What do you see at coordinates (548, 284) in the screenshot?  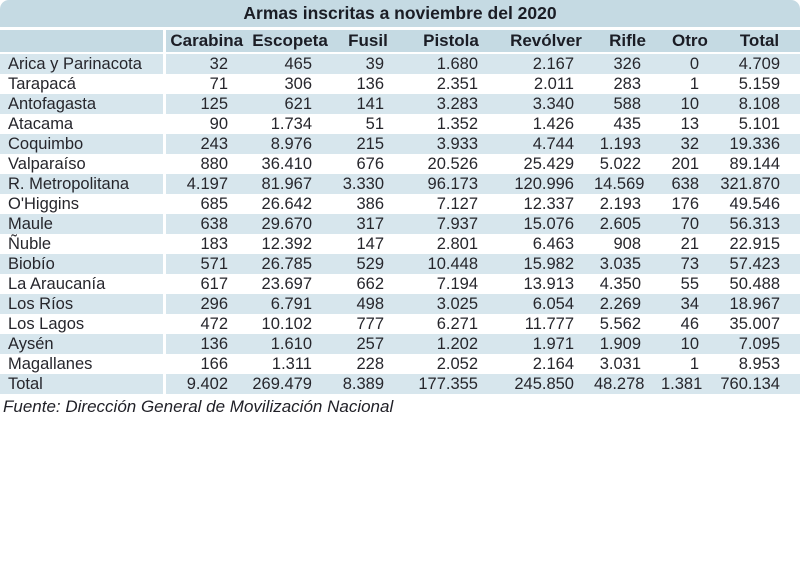 I see `value-cell: 13.913` at bounding box center [548, 284].